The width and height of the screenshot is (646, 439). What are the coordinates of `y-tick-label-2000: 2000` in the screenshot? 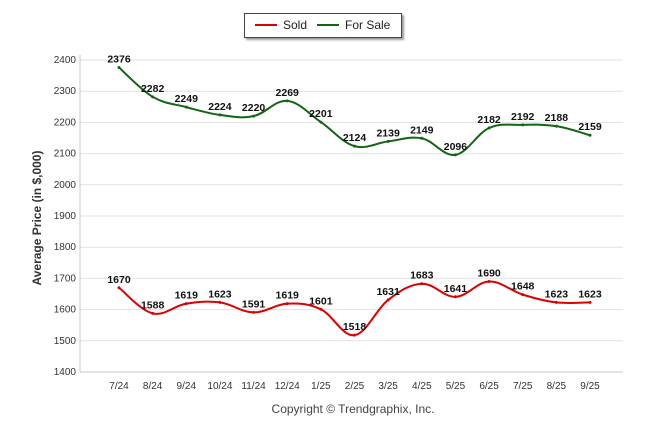 It's located at (65, 185).